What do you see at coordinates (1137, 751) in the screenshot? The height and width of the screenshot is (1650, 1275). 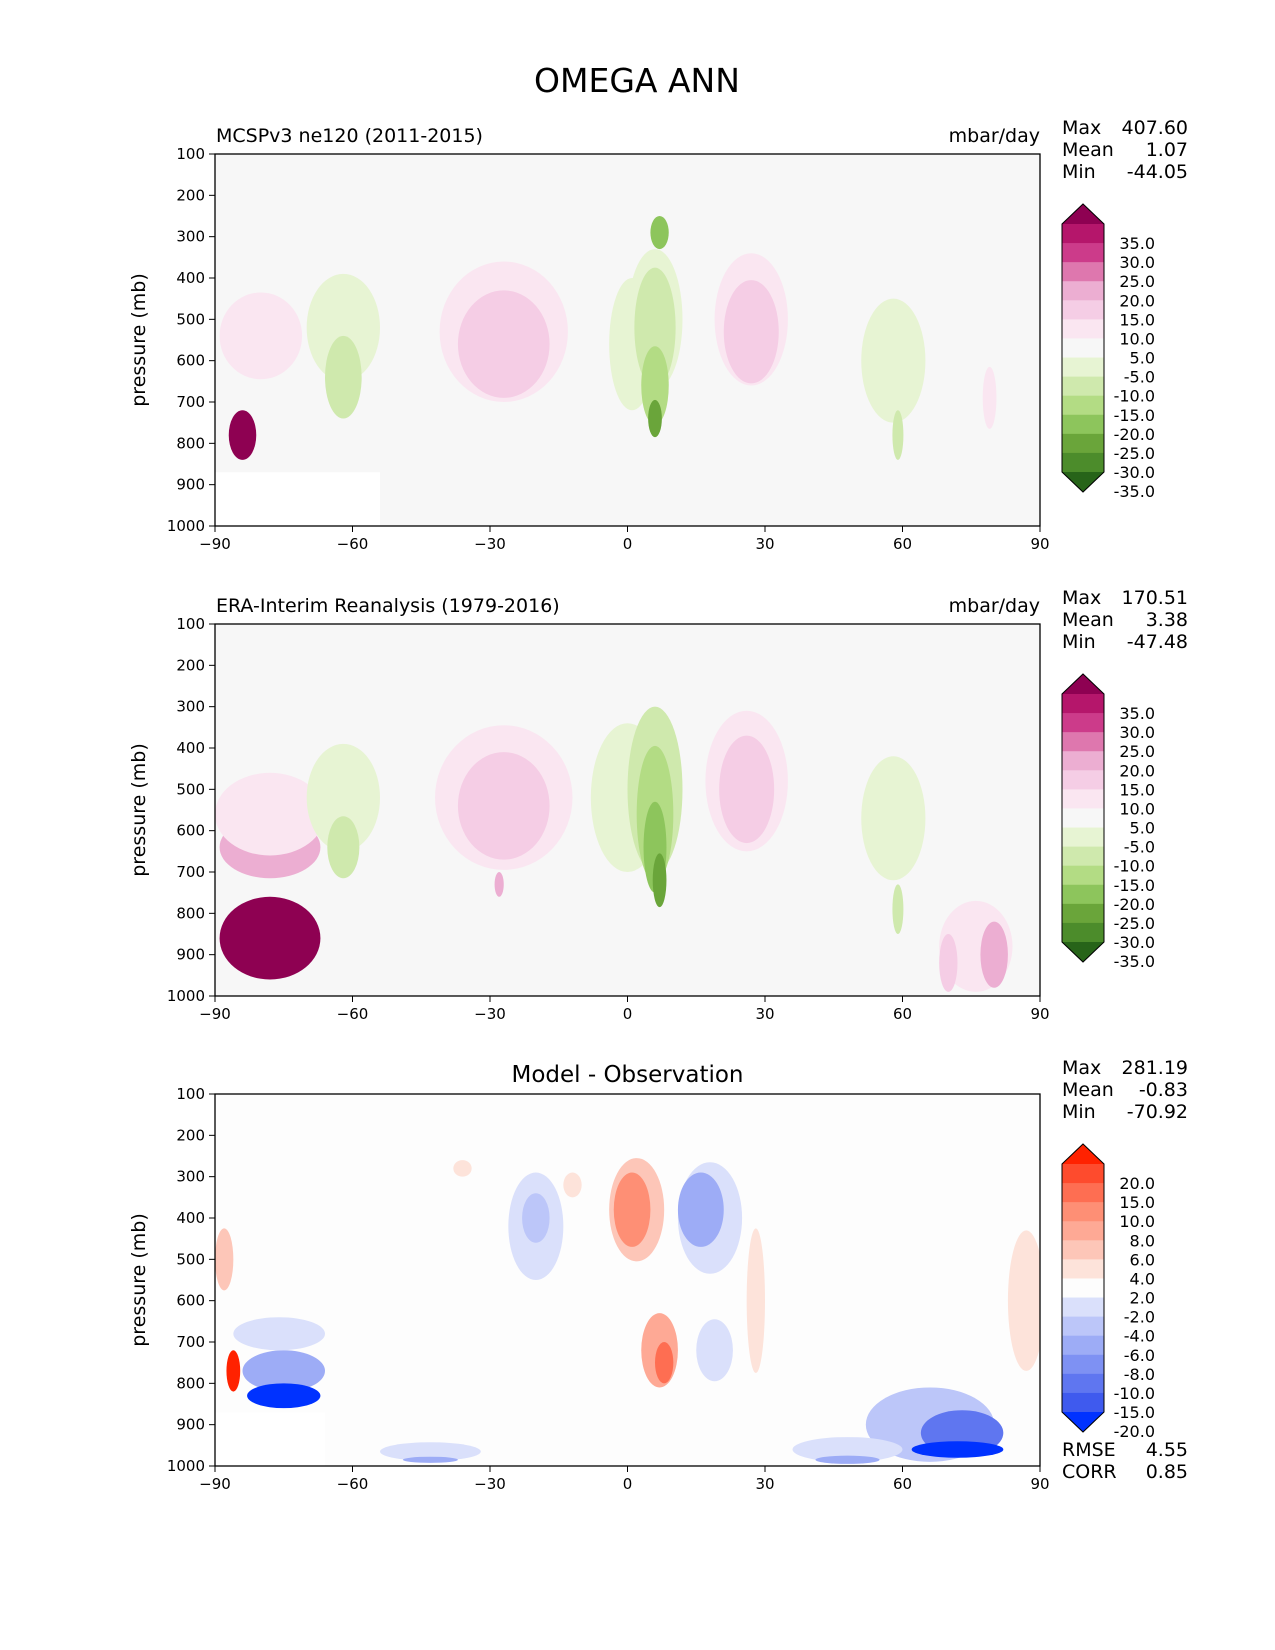 I see `colorbar-label: 25.0` at bounding box center [1137, 751].